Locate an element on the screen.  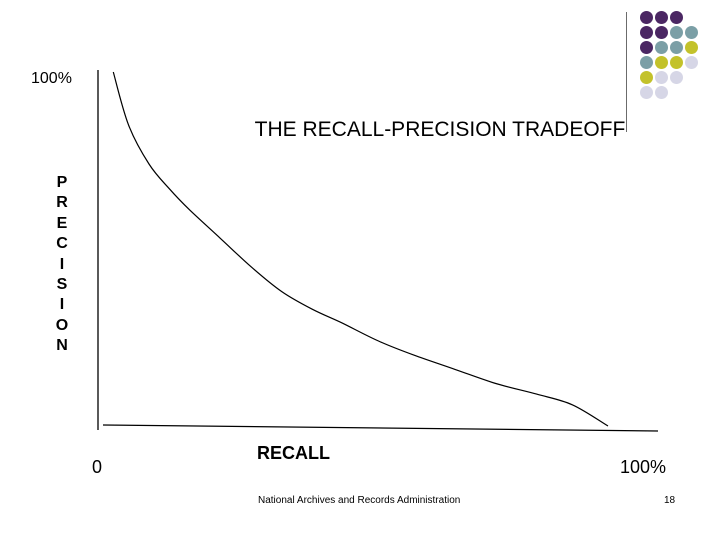
x-axis-start-label: 0 is located at coordinates (97, 467).